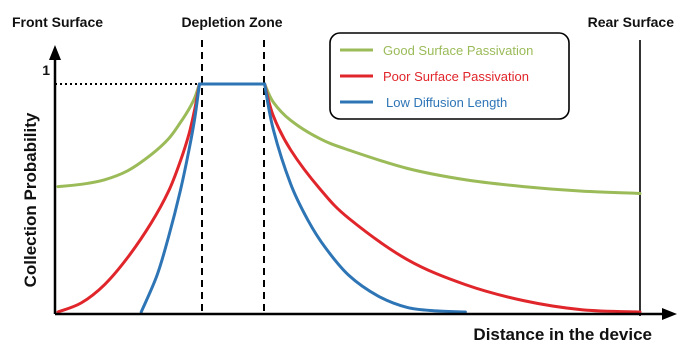 The image size is (684, 345). What do you see at coordinates (30, 199) in the screenshot?
I see `y-axis-title: Collection Probability` at bounding box center [30, 199].